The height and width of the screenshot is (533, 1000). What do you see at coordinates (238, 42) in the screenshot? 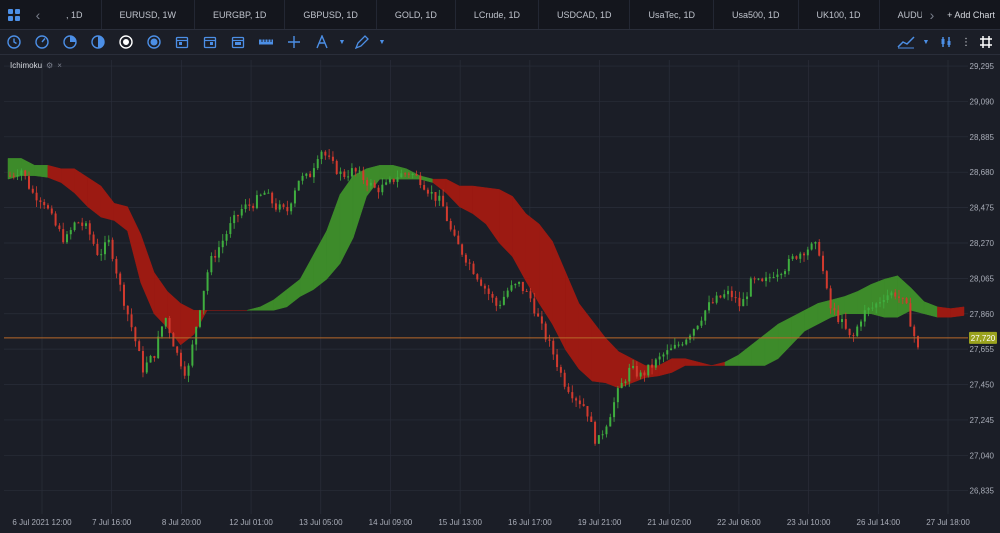
I see `calendar-m-button` at bounding box center [238, 42].